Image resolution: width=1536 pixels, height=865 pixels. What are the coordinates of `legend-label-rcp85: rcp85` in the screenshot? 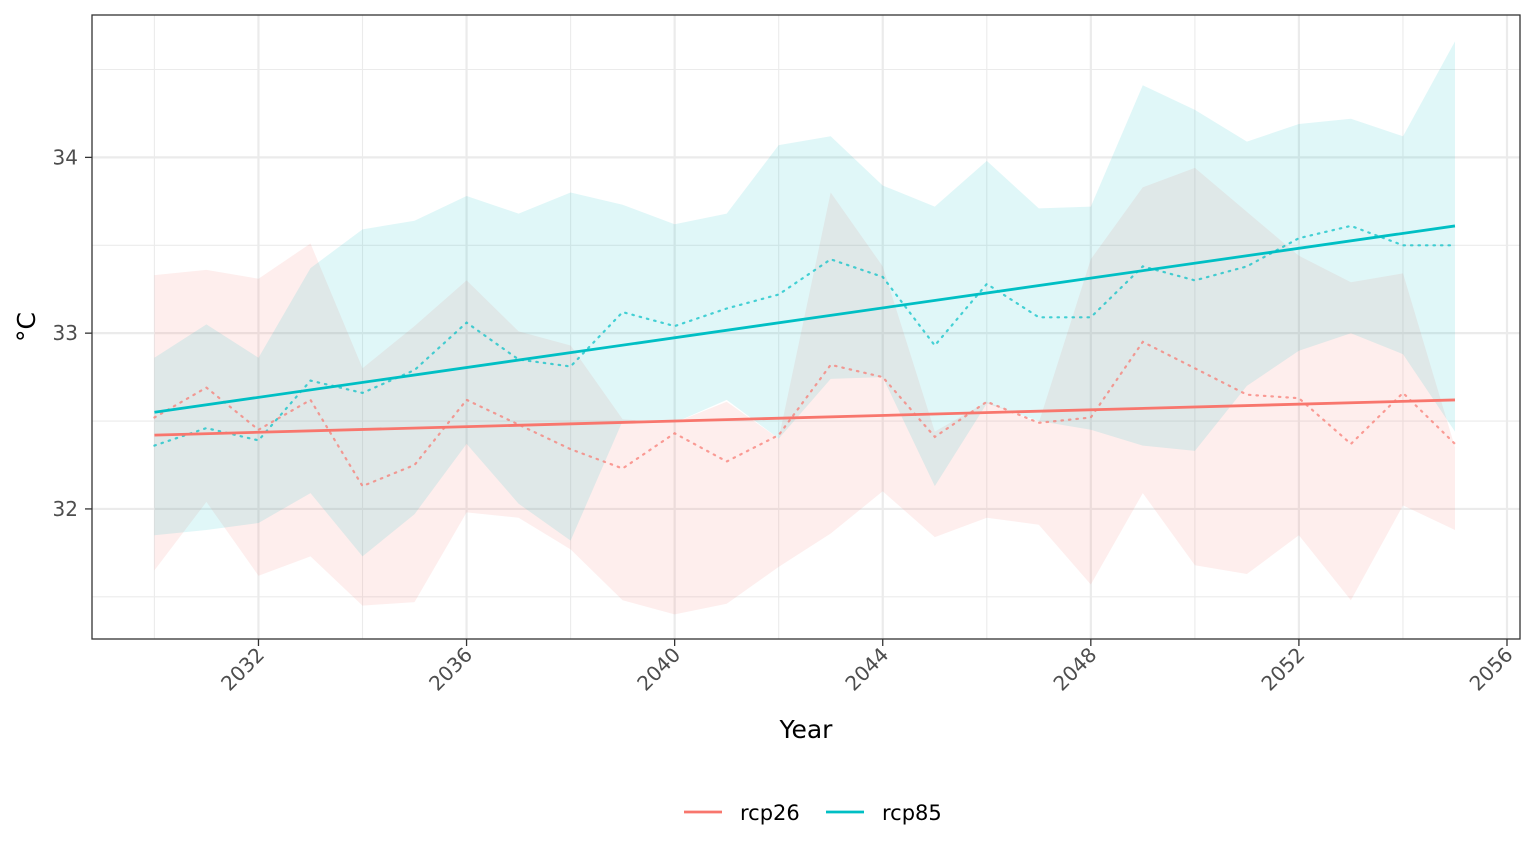 It's located at (912, 813).